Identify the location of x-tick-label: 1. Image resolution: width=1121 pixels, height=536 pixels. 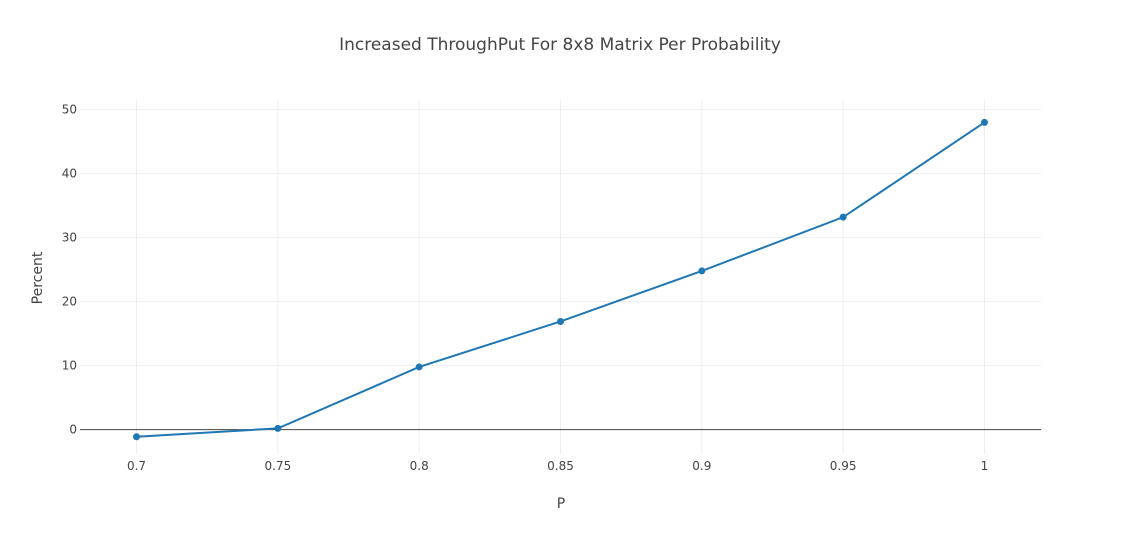
(985, 466).